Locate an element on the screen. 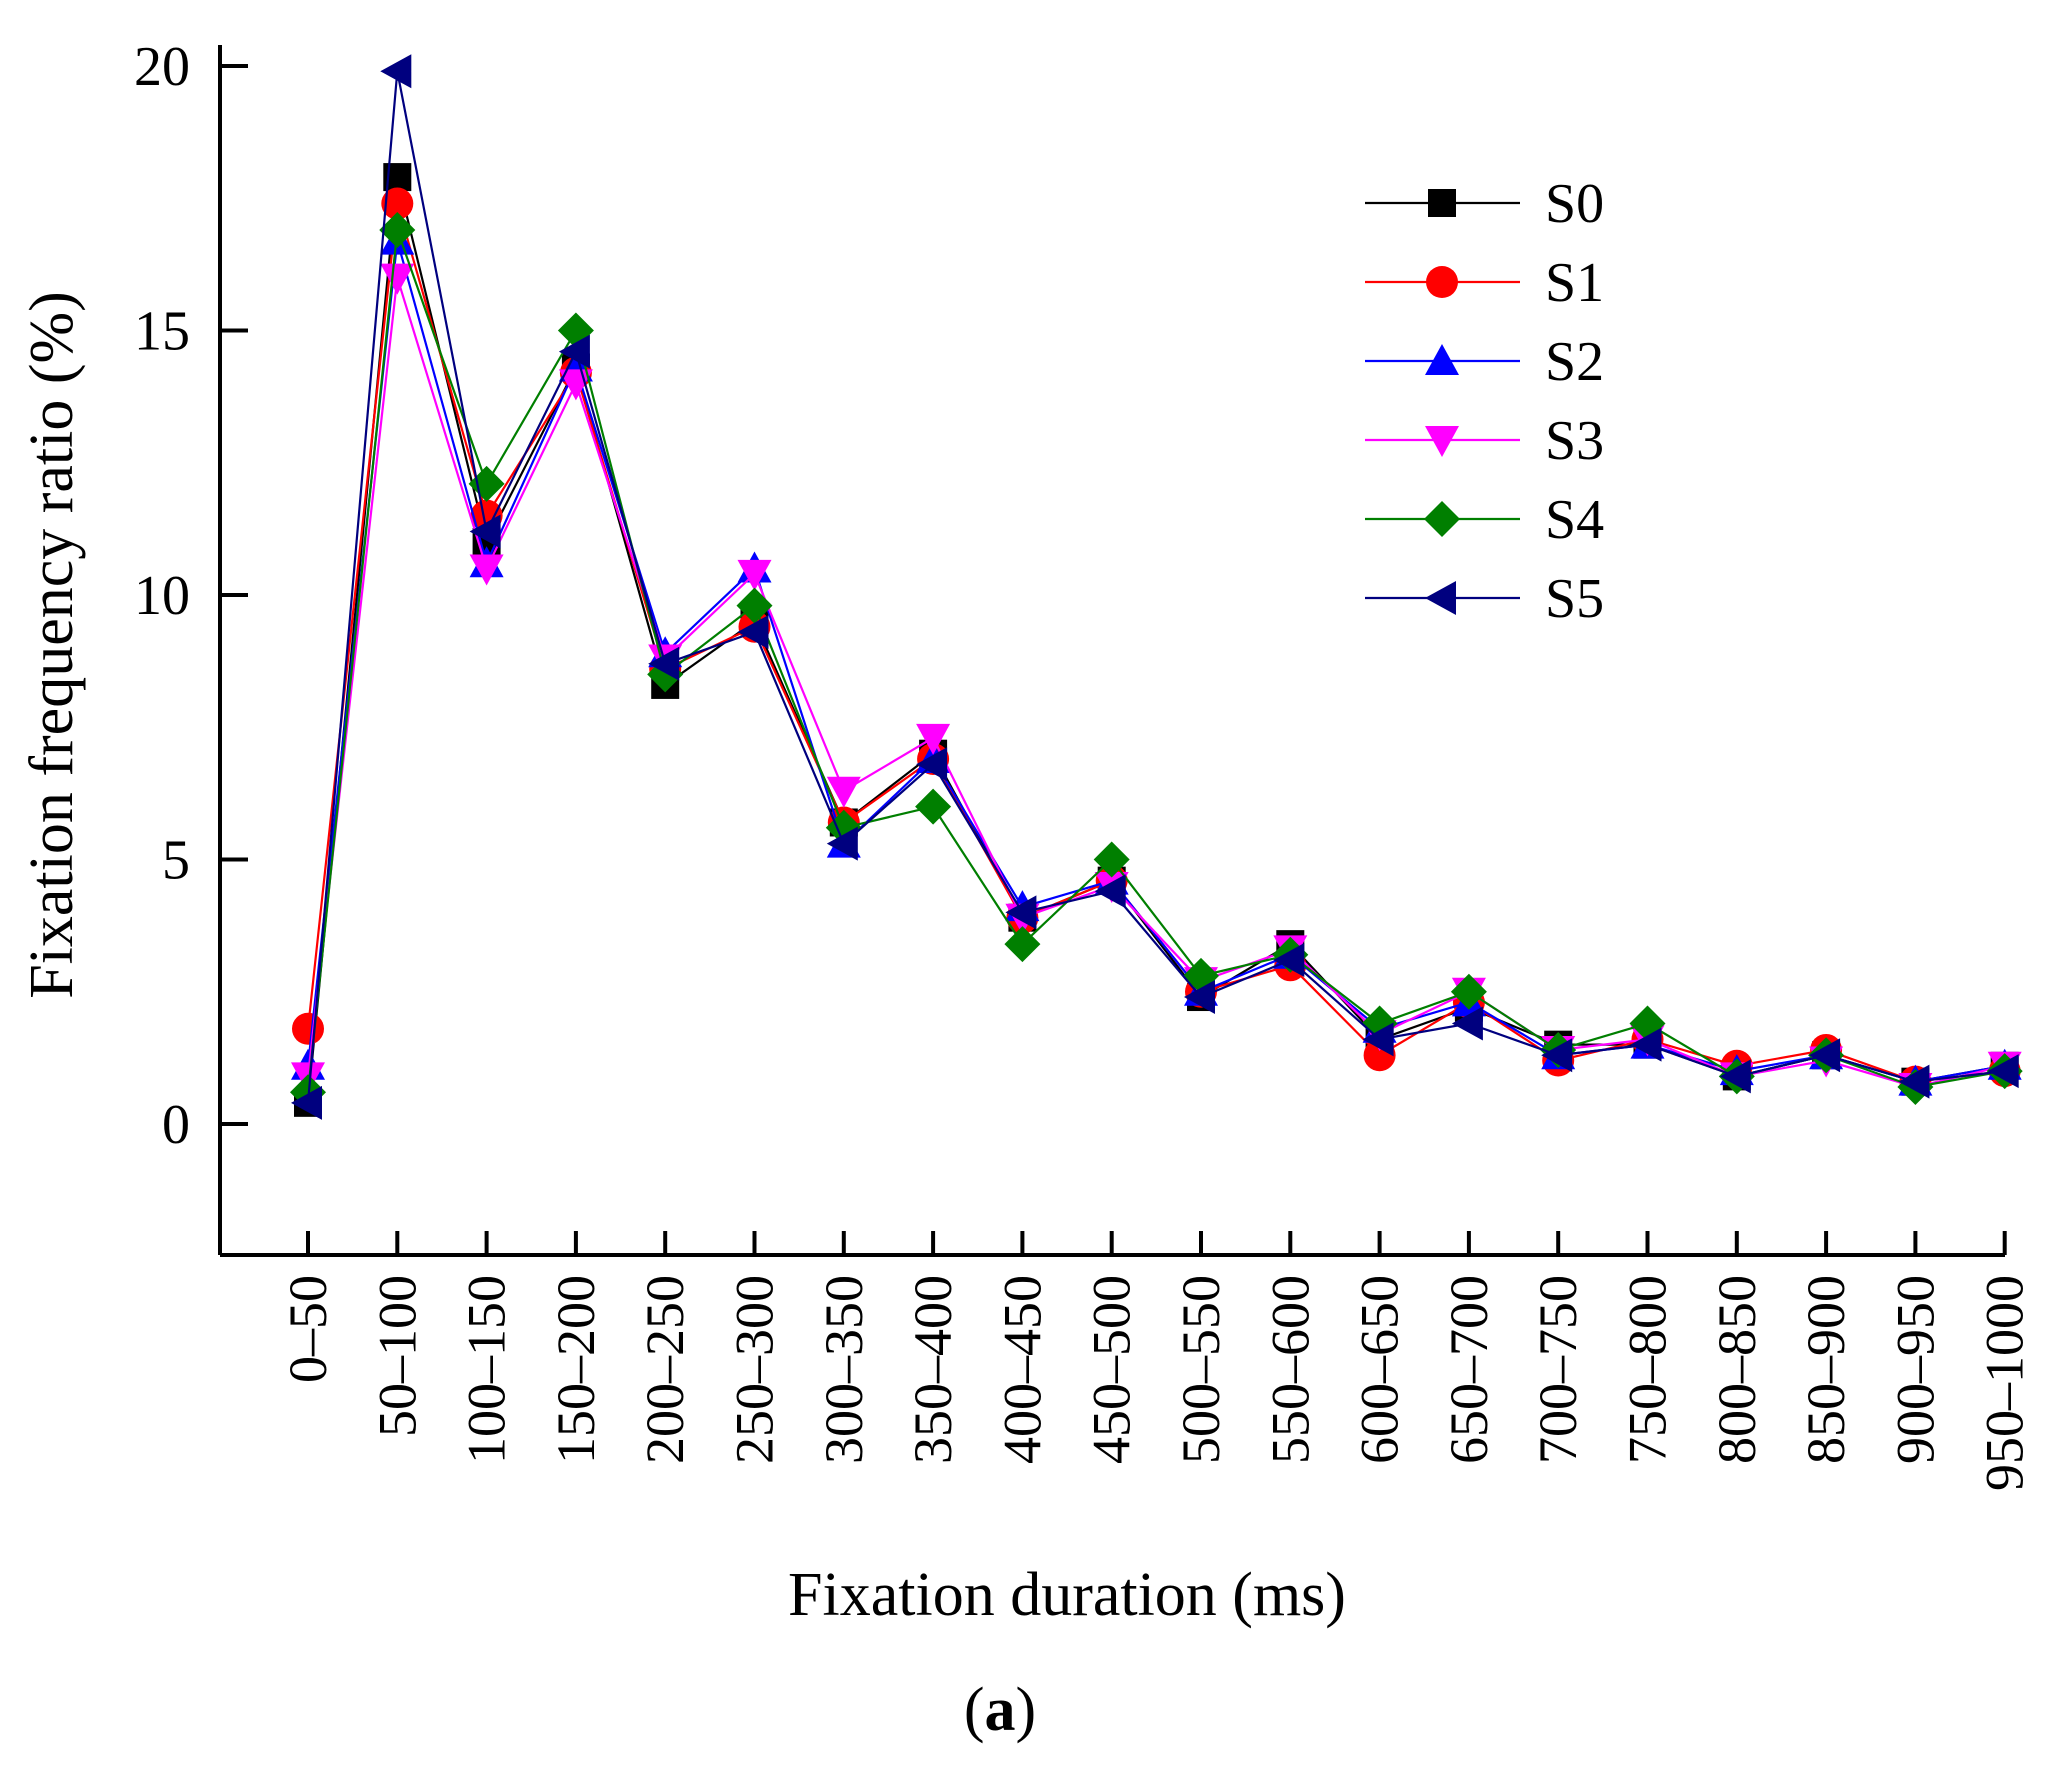 This screenshot has height=1780, width=2071. x-tick-label: 300–350 is located at coordinates (844, 1369).